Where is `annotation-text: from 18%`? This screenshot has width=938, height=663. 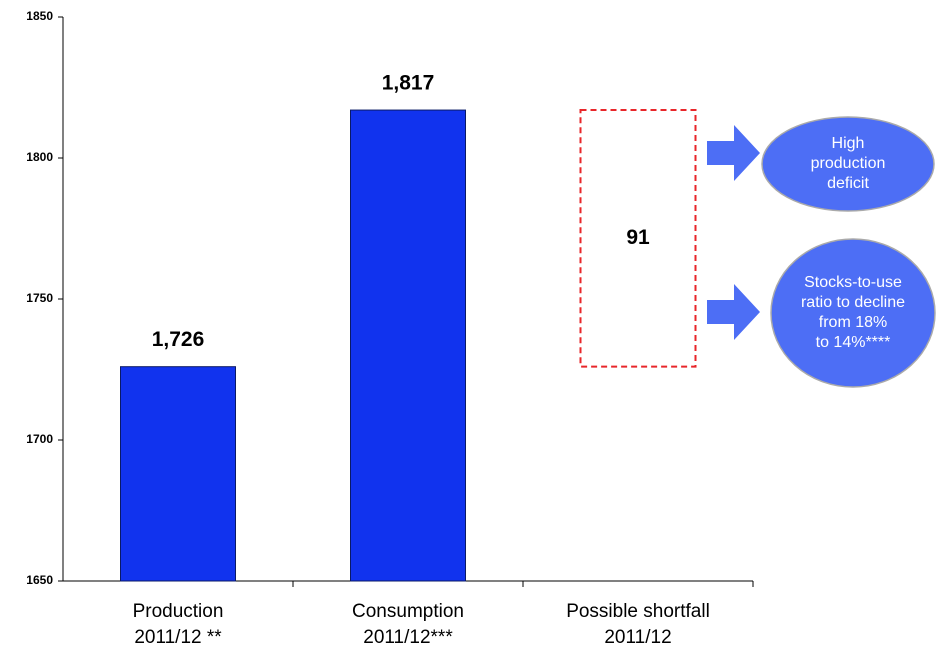
annotation-text: from 18% is located at coordinates (853, 322).